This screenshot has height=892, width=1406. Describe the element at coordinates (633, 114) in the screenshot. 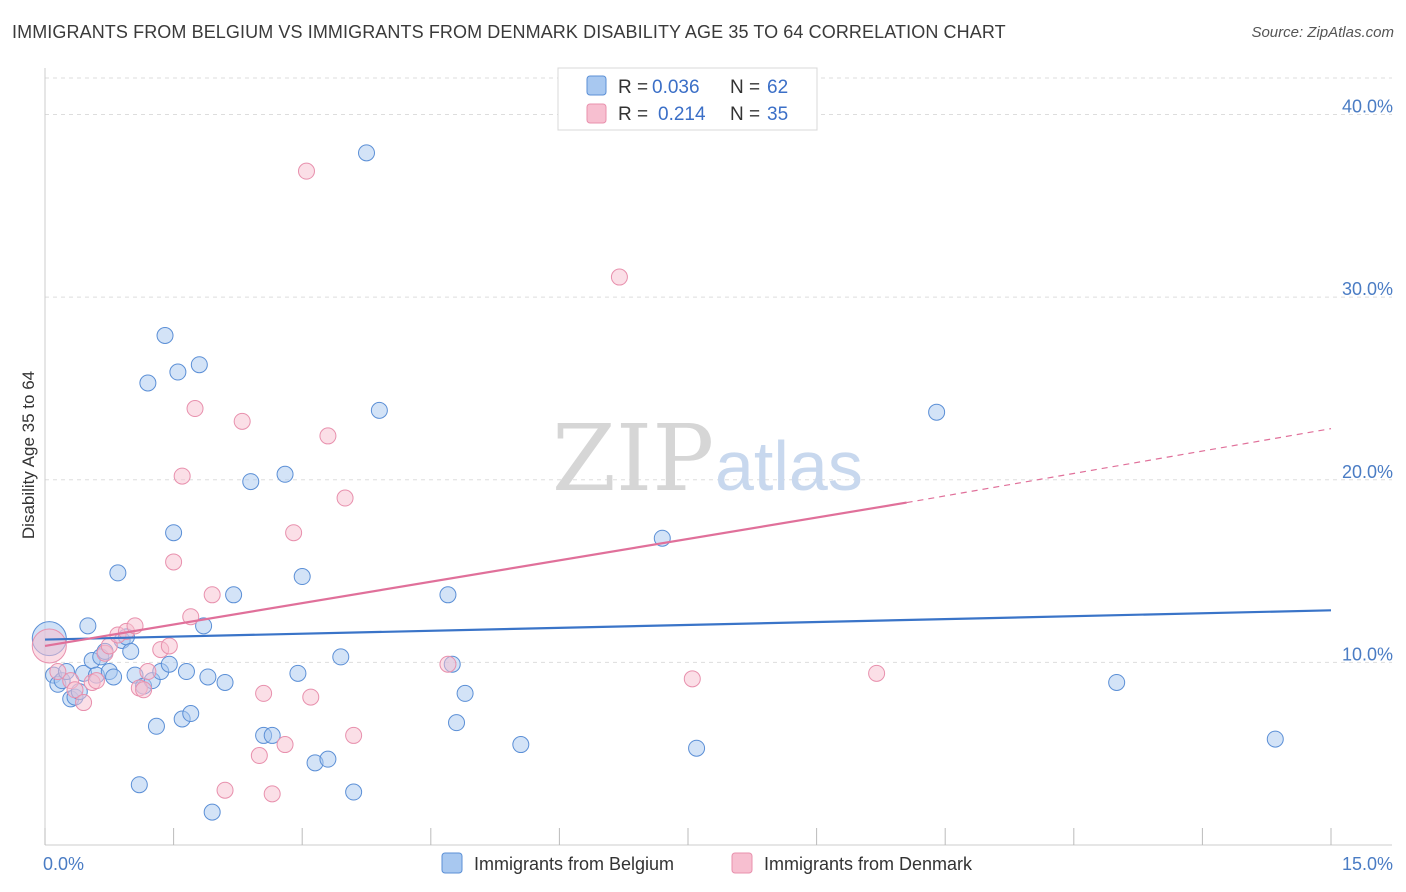

I see `legend-denmark-r-label: R =` at that location.